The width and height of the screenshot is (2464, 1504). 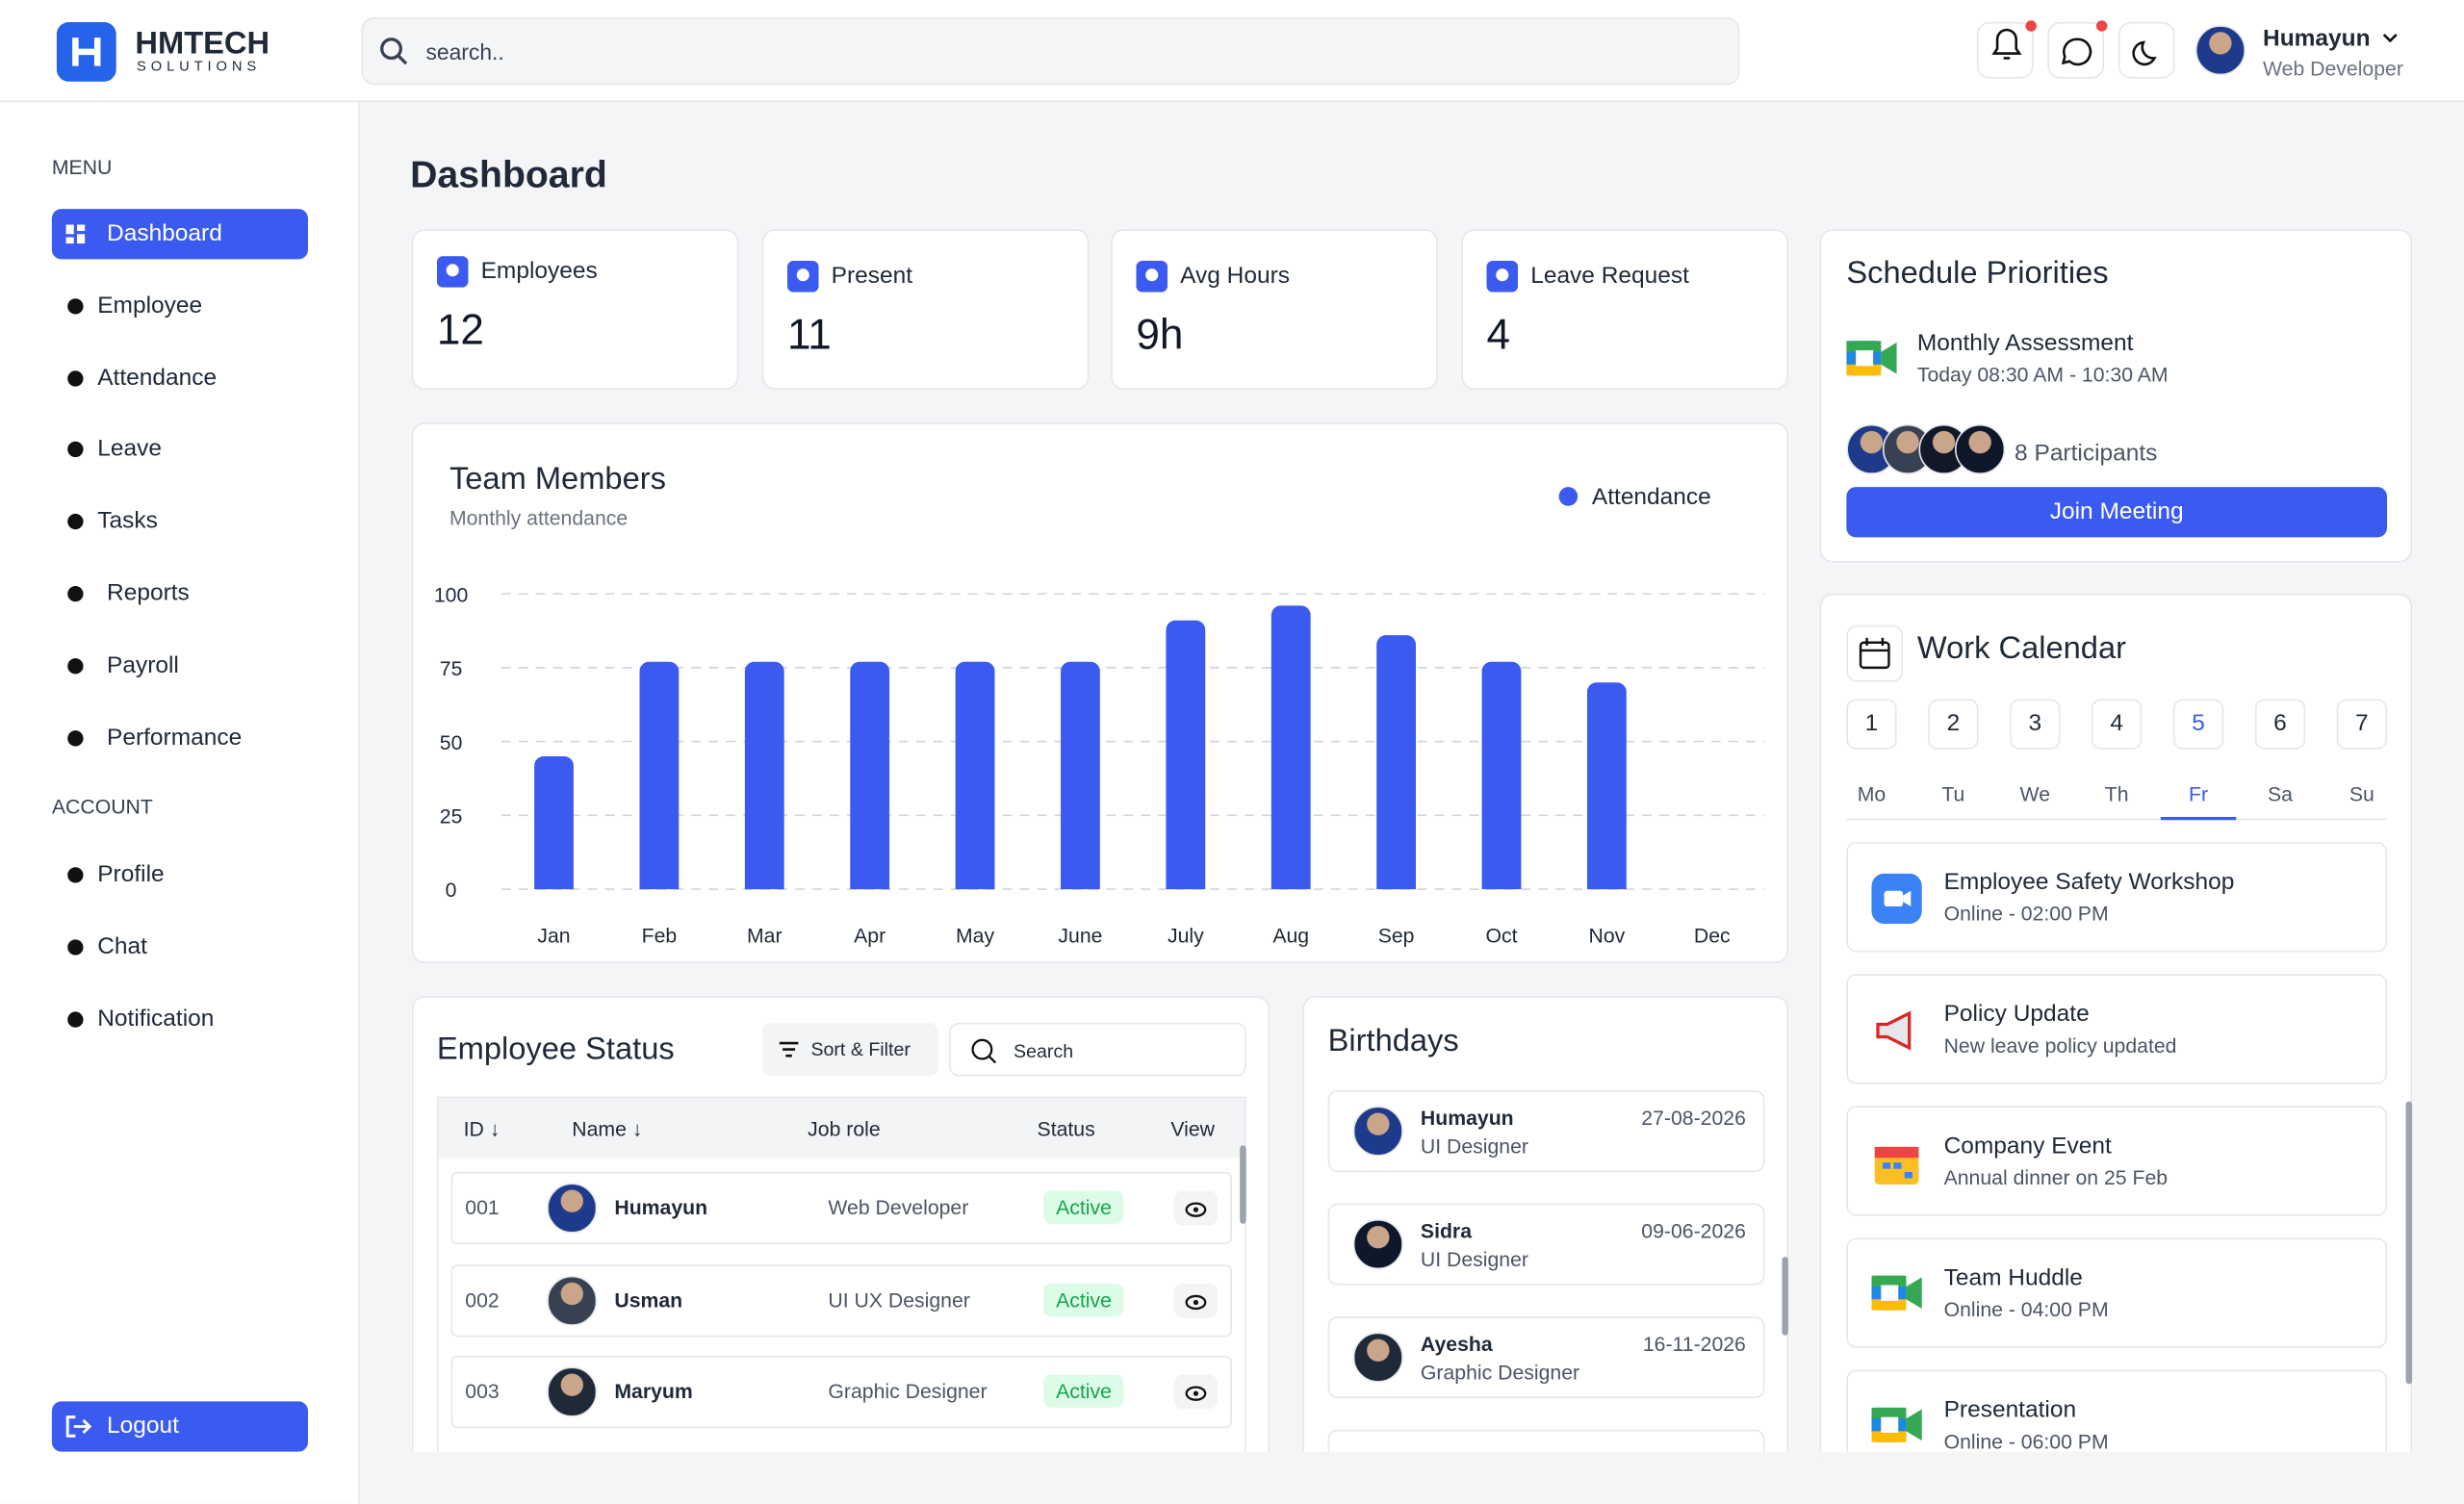 I want to click on brand-name: HMTECH, so click(x=202, y=44).